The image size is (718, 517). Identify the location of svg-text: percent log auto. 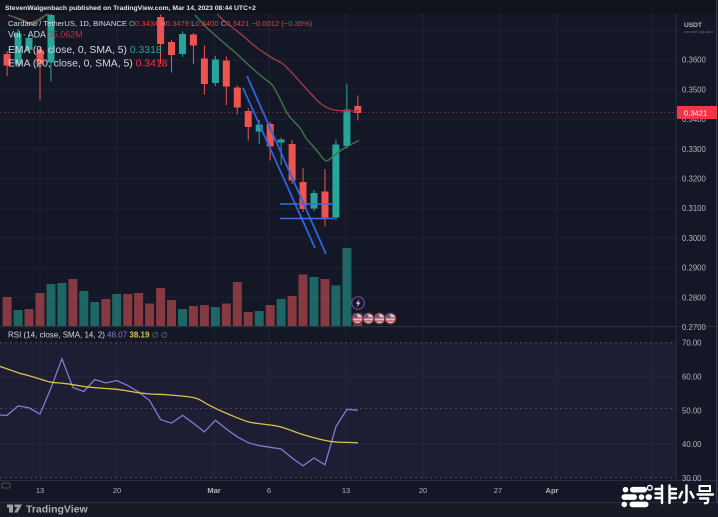
(698, 31).